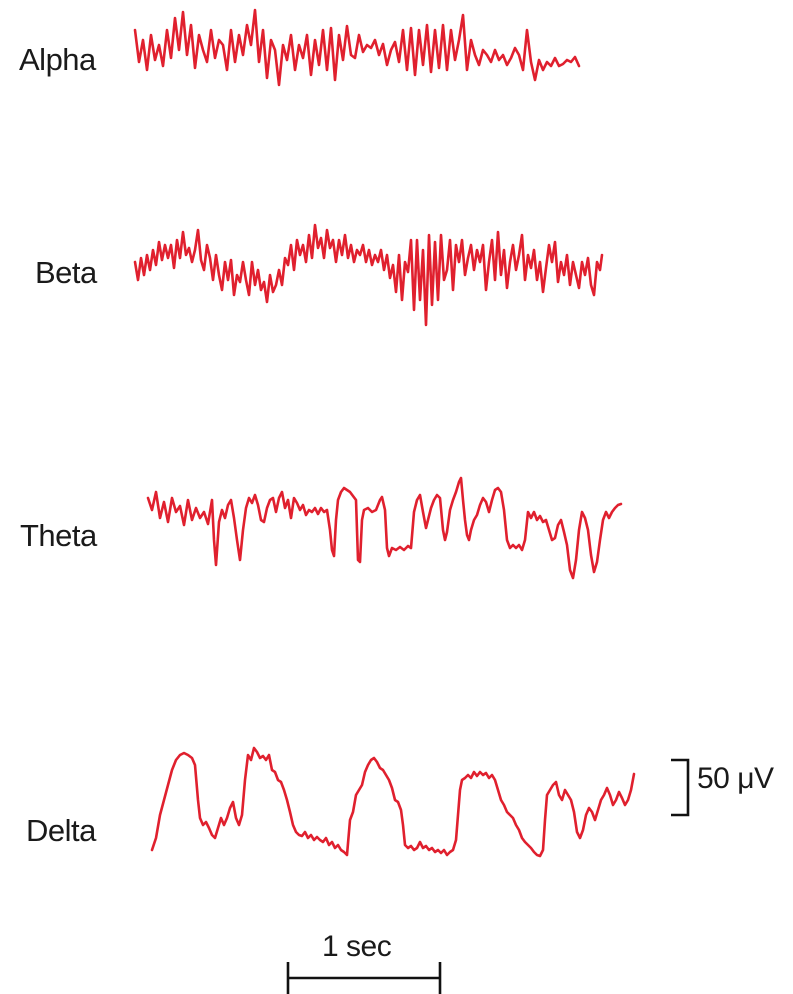 The image size is (793, 994). What do you see at coordinates (393, 802) in the screenshot?
I see `delta-wave-trace` at bounding box center [393, 802].